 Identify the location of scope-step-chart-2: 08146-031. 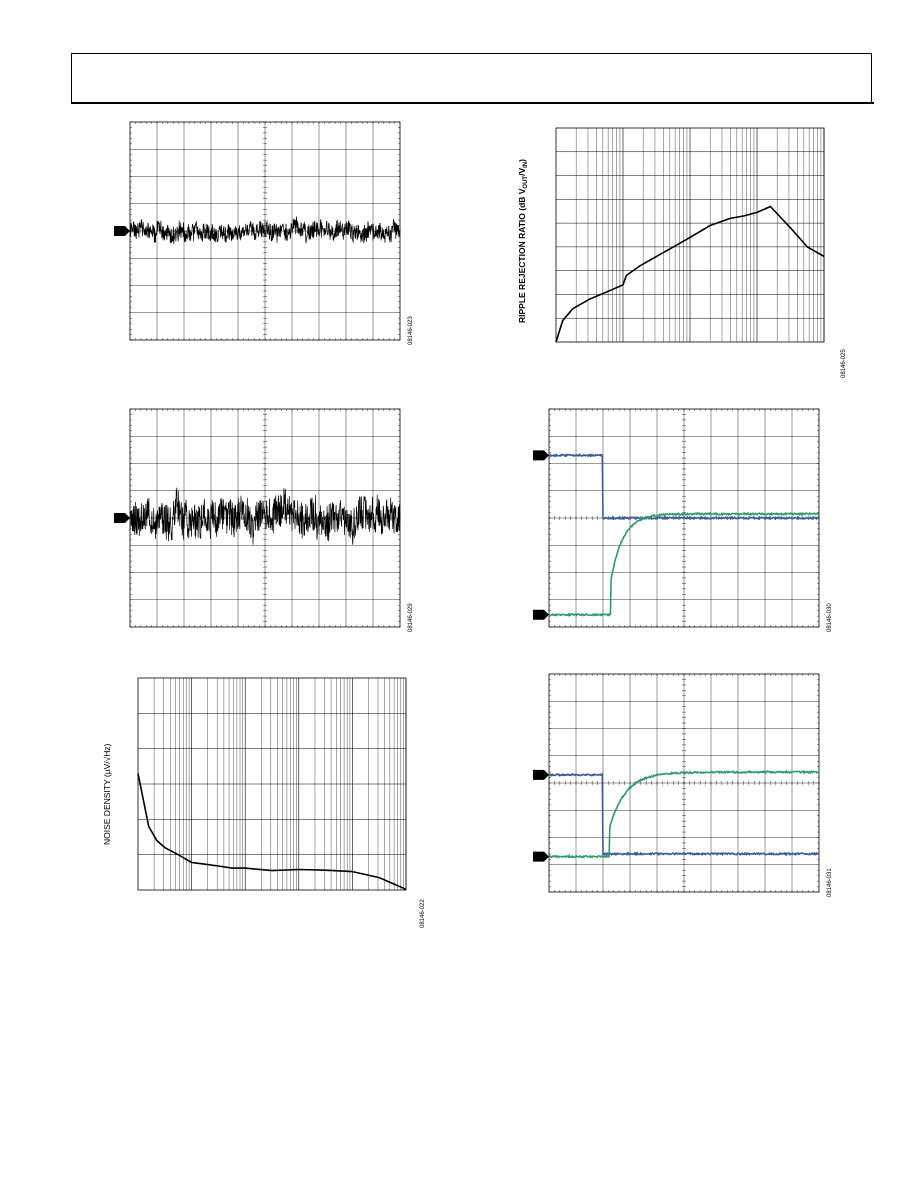
(683, 785).